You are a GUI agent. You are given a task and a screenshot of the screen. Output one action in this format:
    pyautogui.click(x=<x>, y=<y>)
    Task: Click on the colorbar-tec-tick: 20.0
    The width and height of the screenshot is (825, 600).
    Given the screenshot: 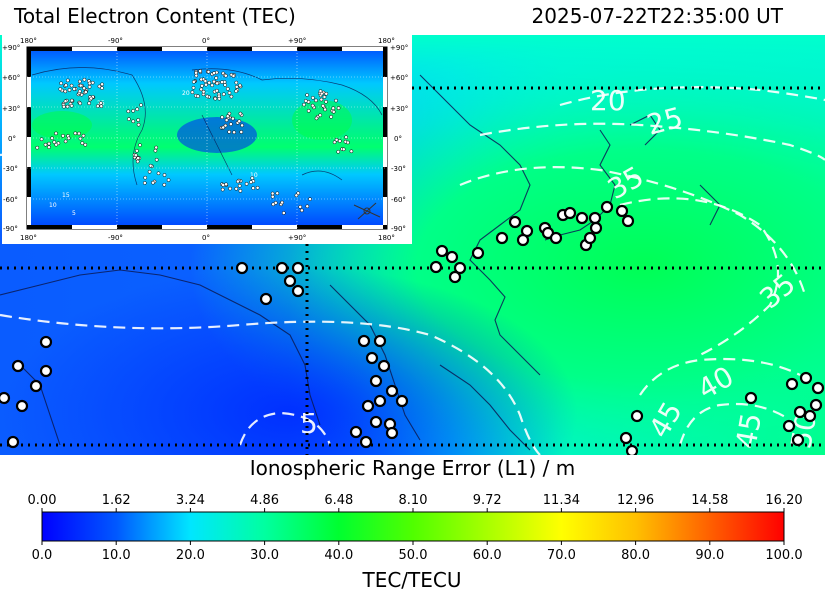 What is the action you would take?
    pyautogui.click(x=190, y=555)
    